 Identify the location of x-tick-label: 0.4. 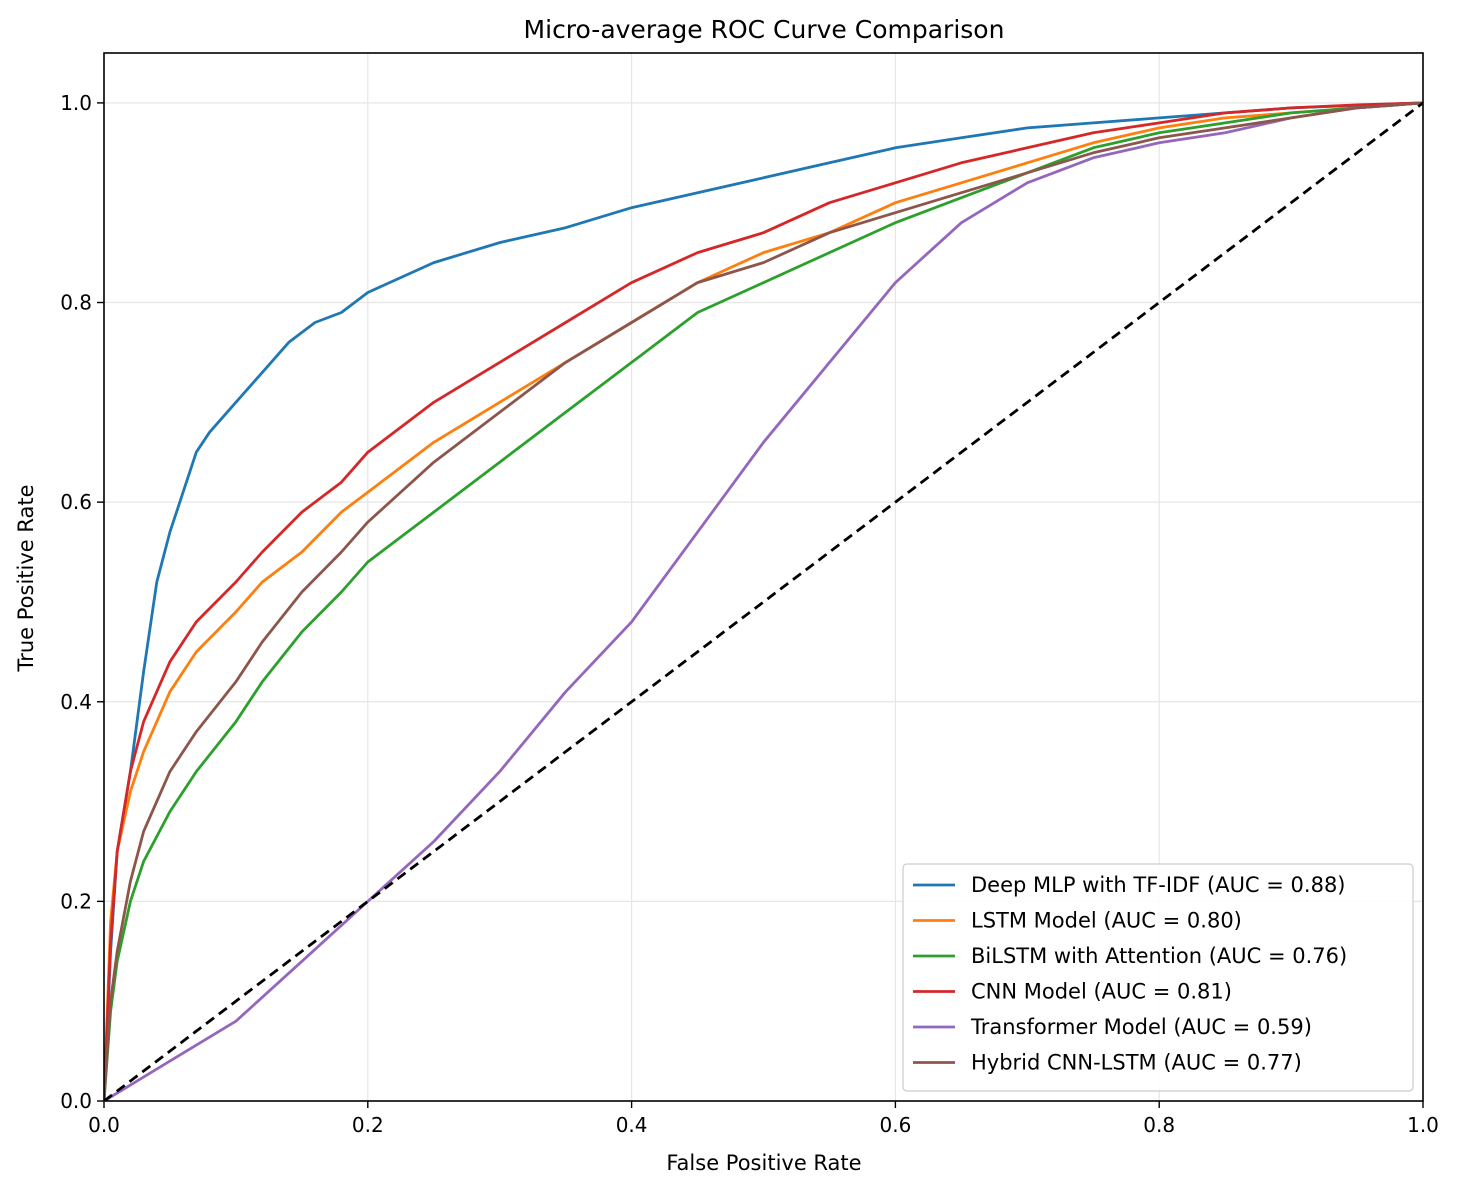
(632, 1125).